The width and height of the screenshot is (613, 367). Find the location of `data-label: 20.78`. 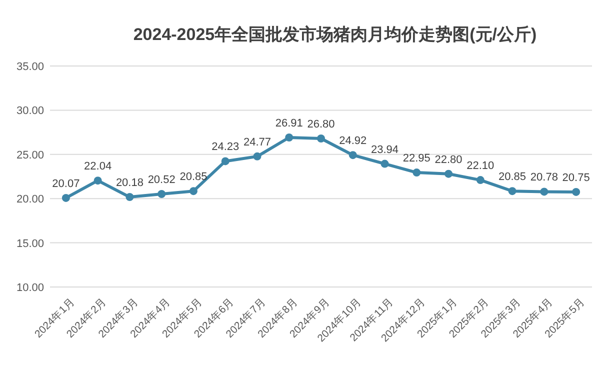

data-label: 20.78 is located at coordinates (544, 178).